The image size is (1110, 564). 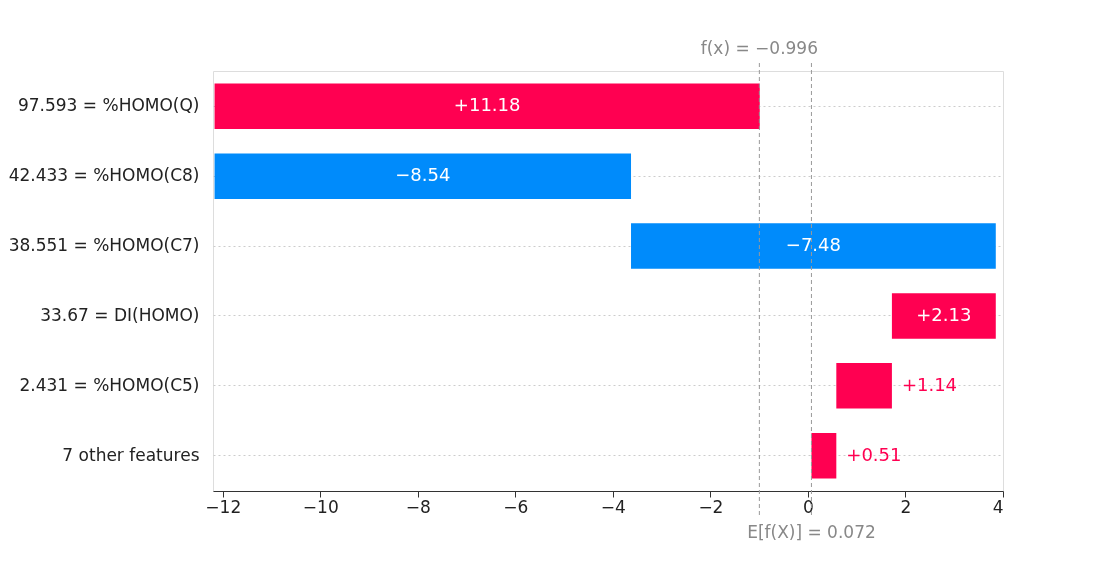 What do you see at coordinates (811, 532) in the screenshot?
I see `ref-line-label: E[f(X)] = 0.072` at bounding box center [811, 532].